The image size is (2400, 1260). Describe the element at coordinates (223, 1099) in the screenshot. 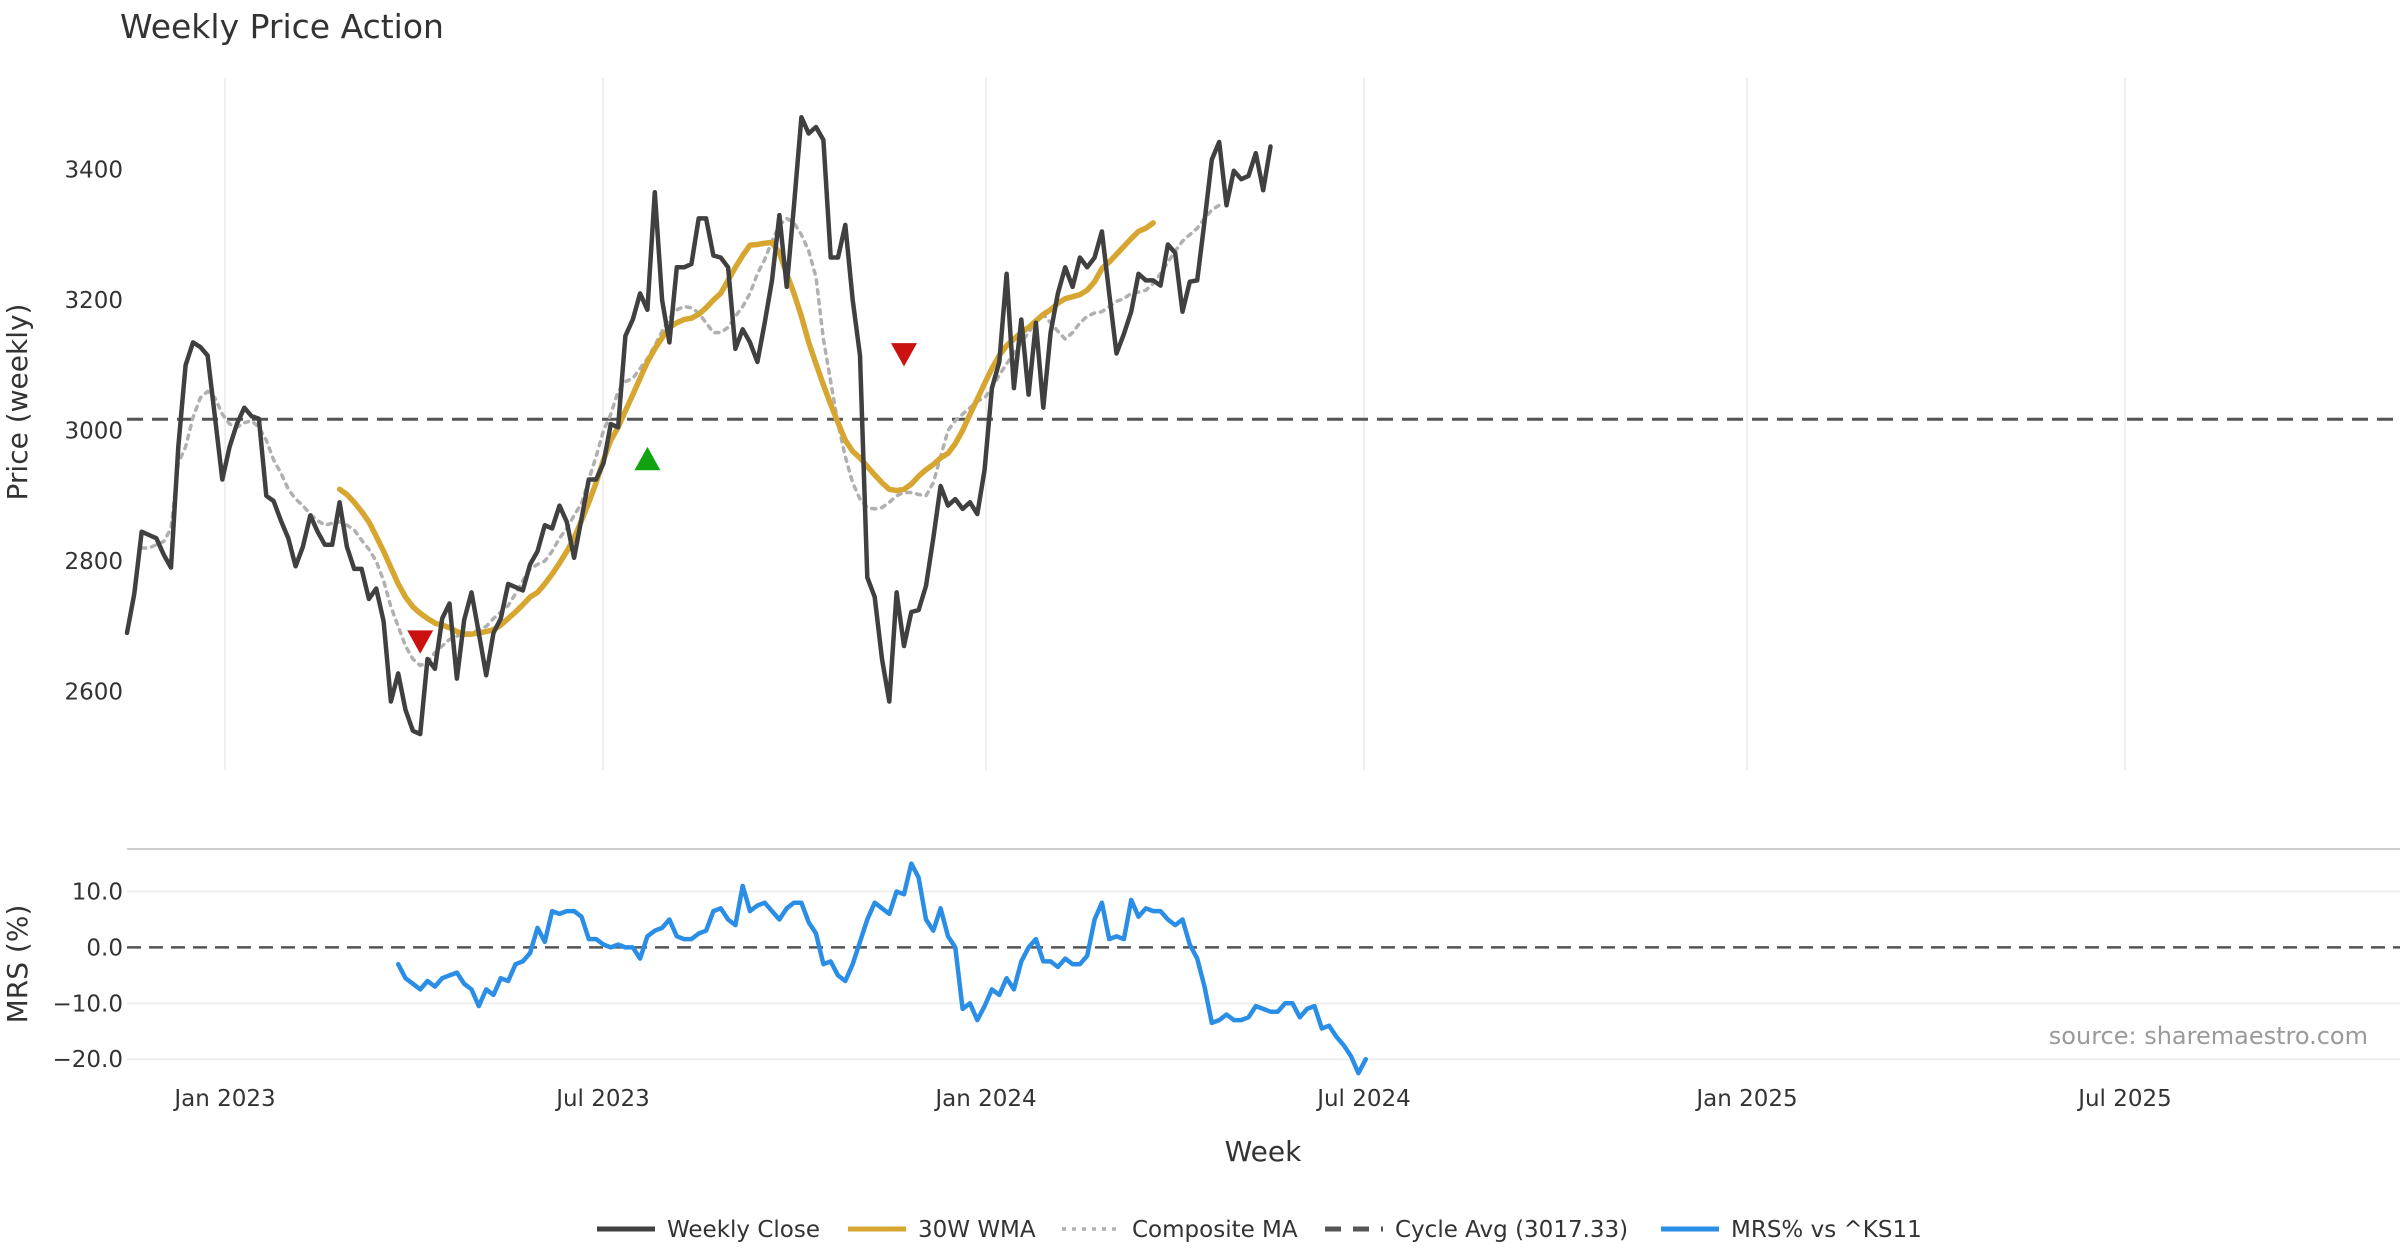

I see `x-tick-label: Jan 2023` at that location.